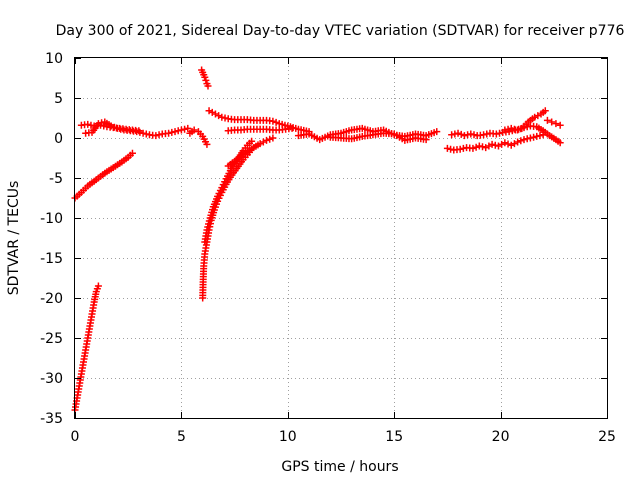  What do you see at coordinates (51, 259) in the screenshot?
I see `y-tick-label: -15` at bounding box center [51, 259].